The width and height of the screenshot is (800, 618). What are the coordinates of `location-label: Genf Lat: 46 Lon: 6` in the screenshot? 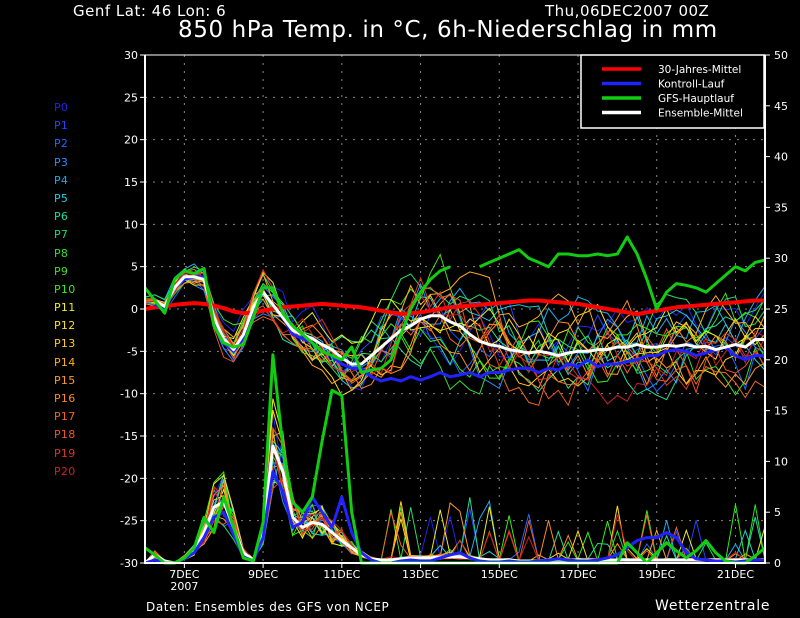 It's located at (150, 11).